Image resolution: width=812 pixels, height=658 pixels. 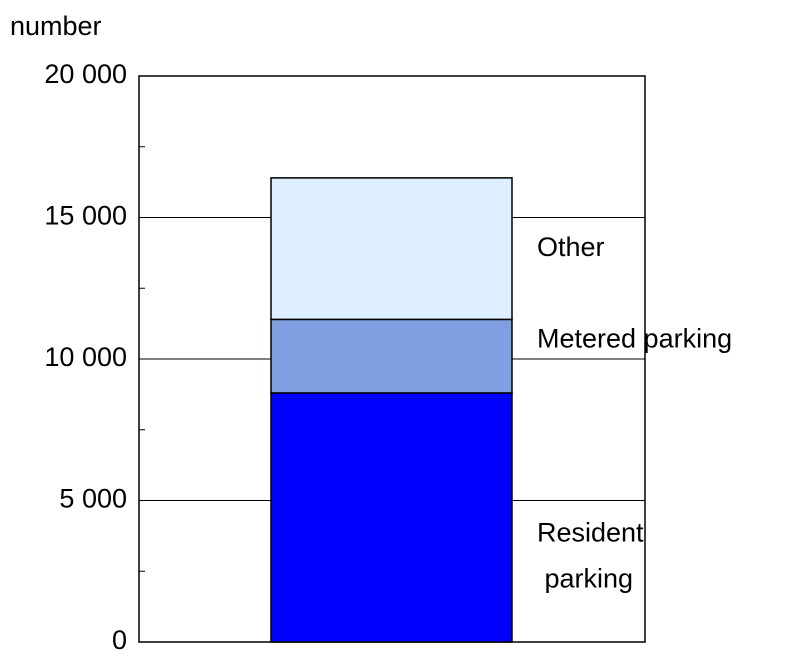 I want to click on y-tick-label: 10 000, so click(x=85, y=357).